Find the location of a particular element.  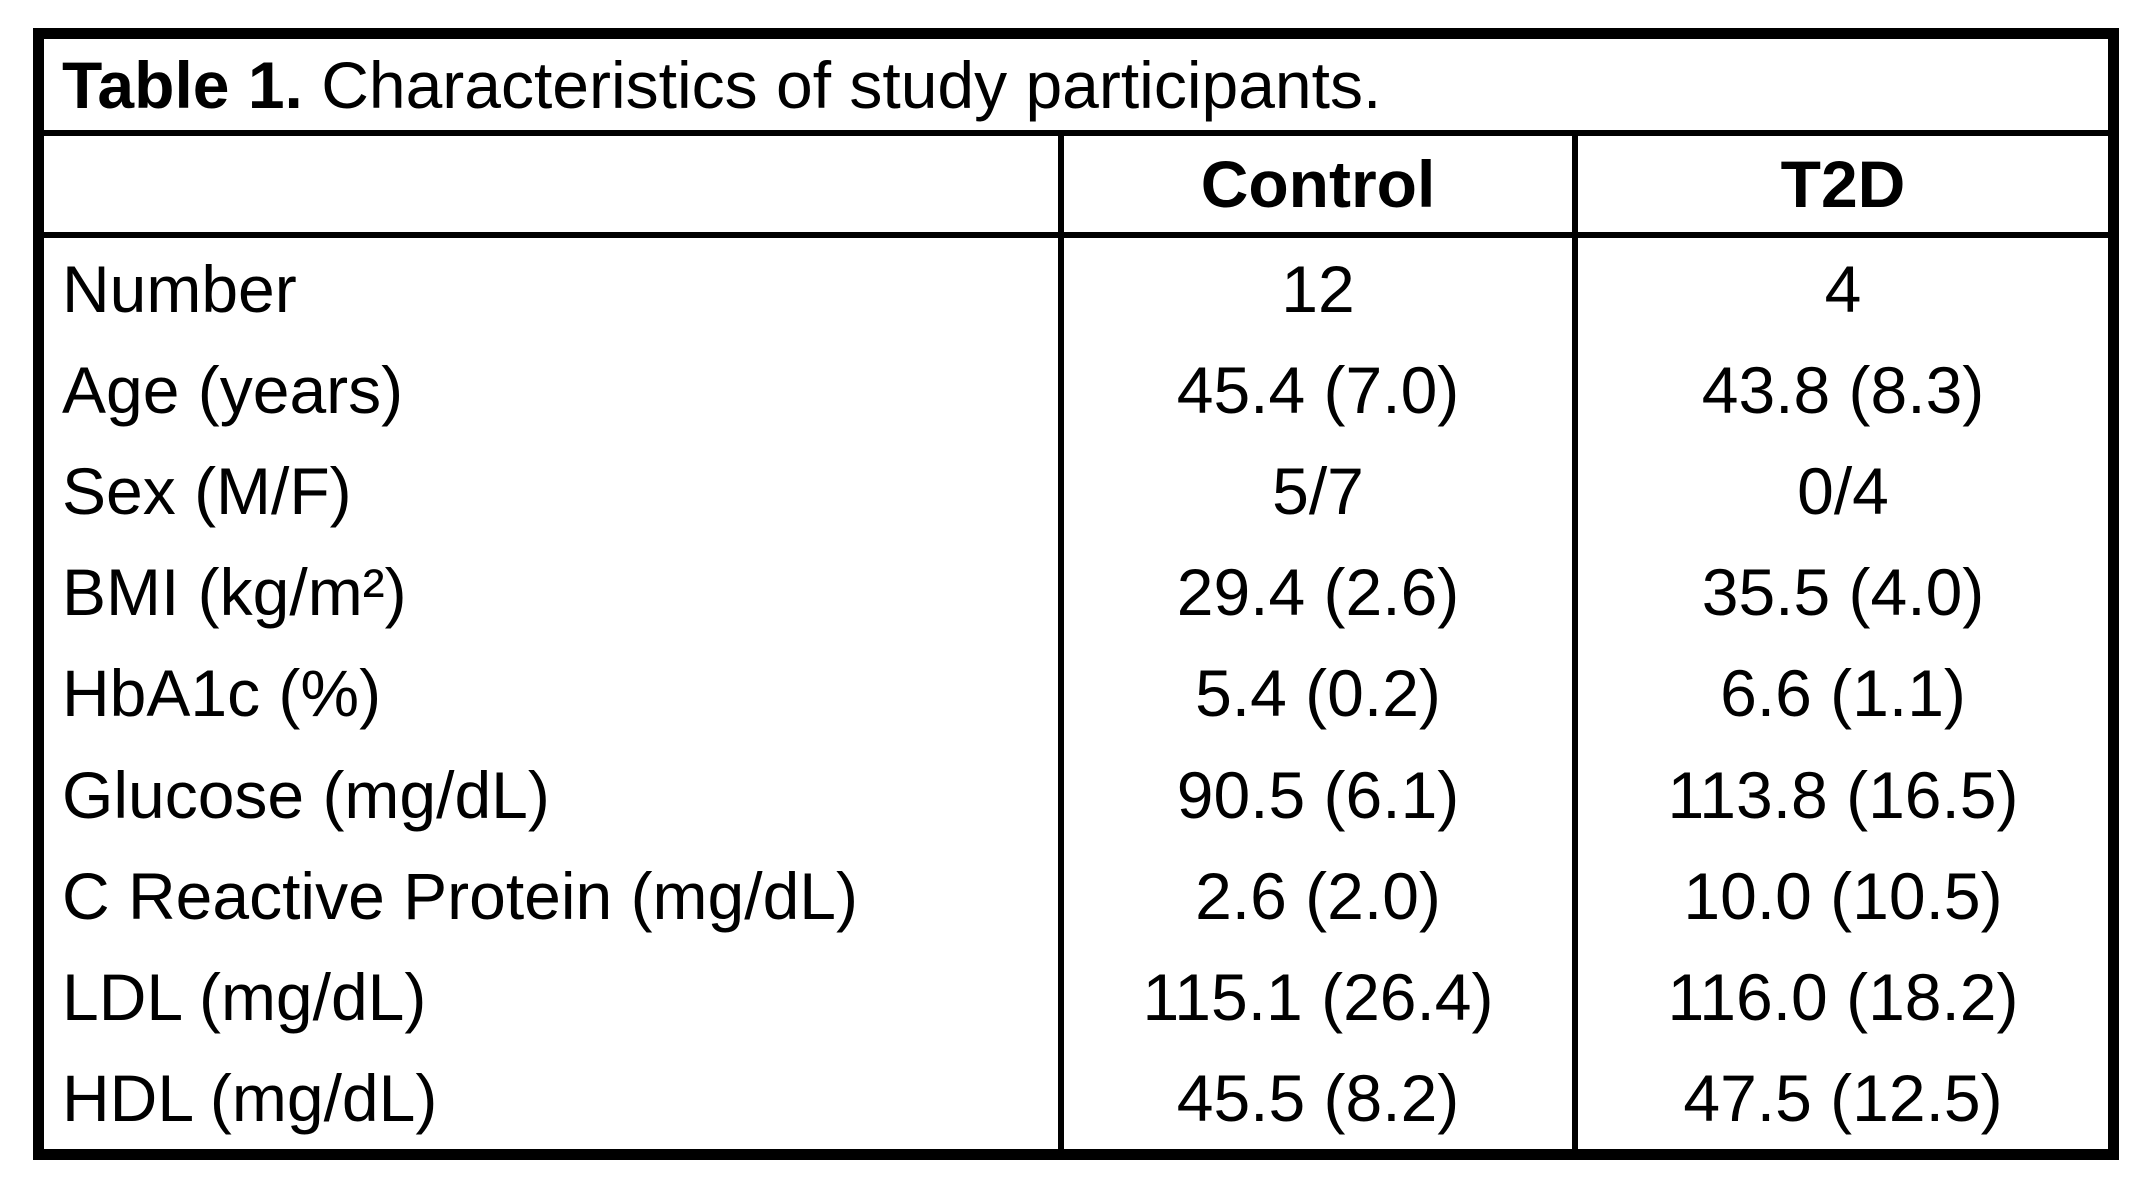

row-t2d-value: 47.5 (12.5) is located at coordinates (1843, 1098).